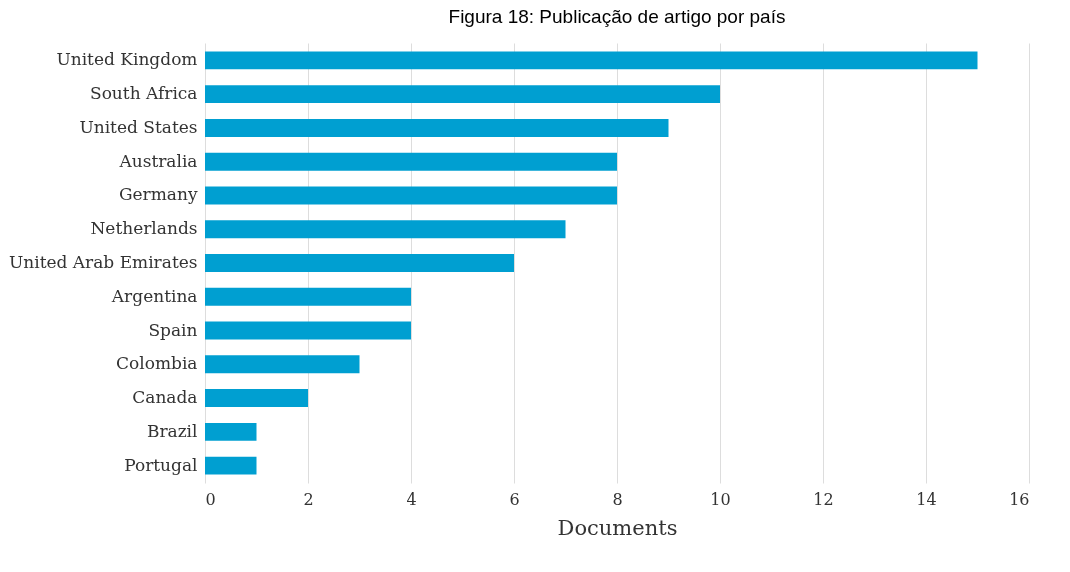 The height and width of the screenshot is (572, 1070). What do you see at coordinates (161, 464) in the screenshot?
I see `y-tick-label: Portugal` at bounding box center [161, 464].